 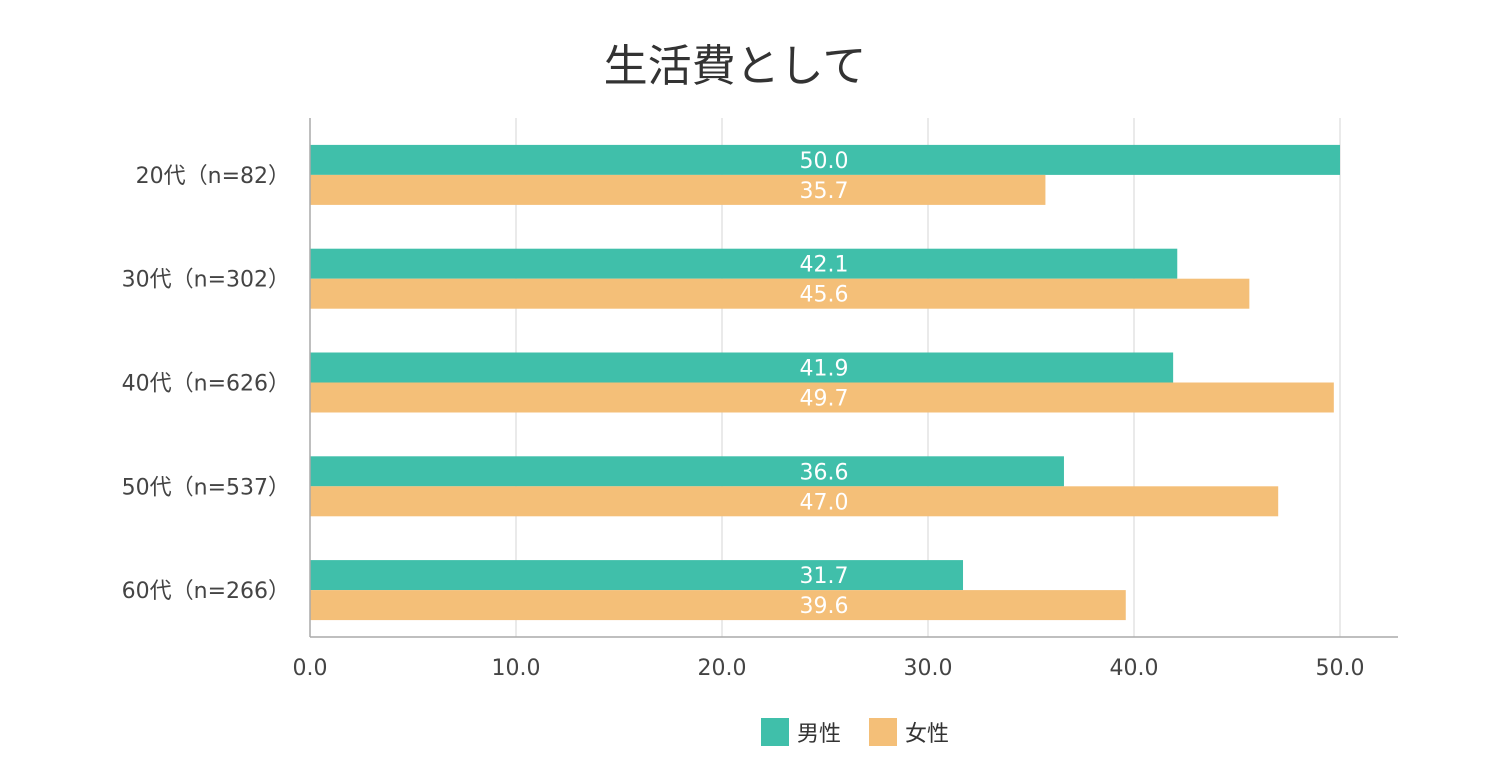 What do you see at coordinates (1134, 668) in the screenshot?
I see `x-tick-label: 40.0` at bounding box center [1134, 668].